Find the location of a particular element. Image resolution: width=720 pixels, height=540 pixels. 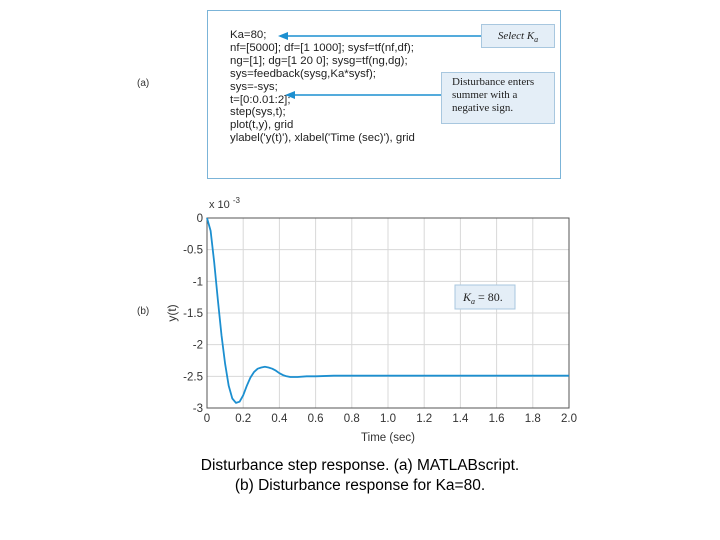

callout-select-ka: Select Ka is located at coordinates (518, 36).